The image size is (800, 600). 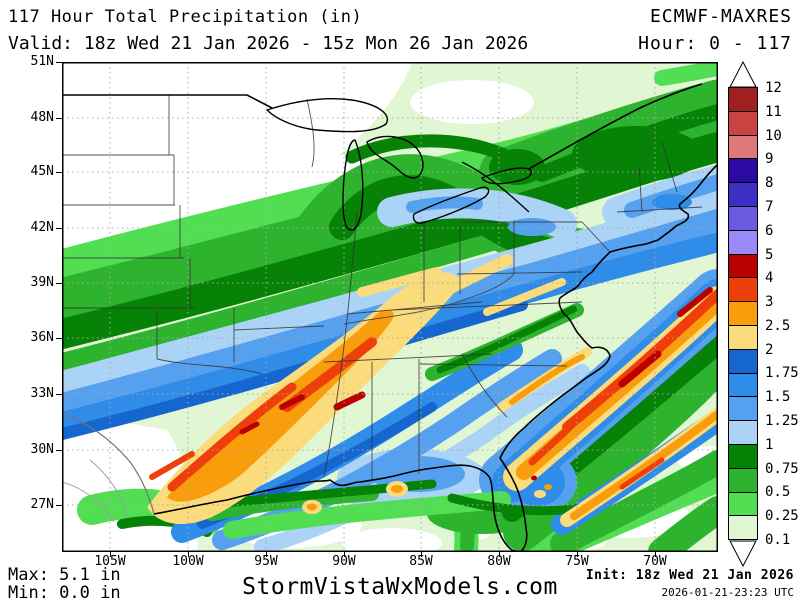 What do you see at coordinates (773, 111) in the screenshot?
I see `colorbar-label: 11` at bounding box center [773, 111].